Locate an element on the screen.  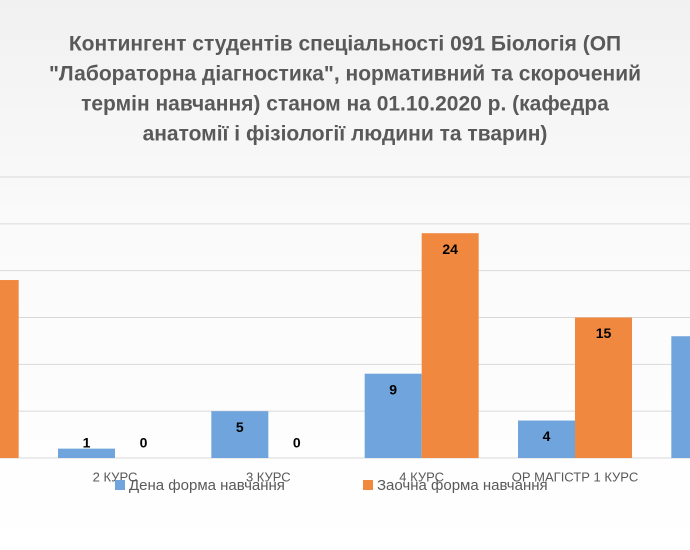
chart-title: анатомії і фізіології людини та тварин) is located at coordinates (345, 134).